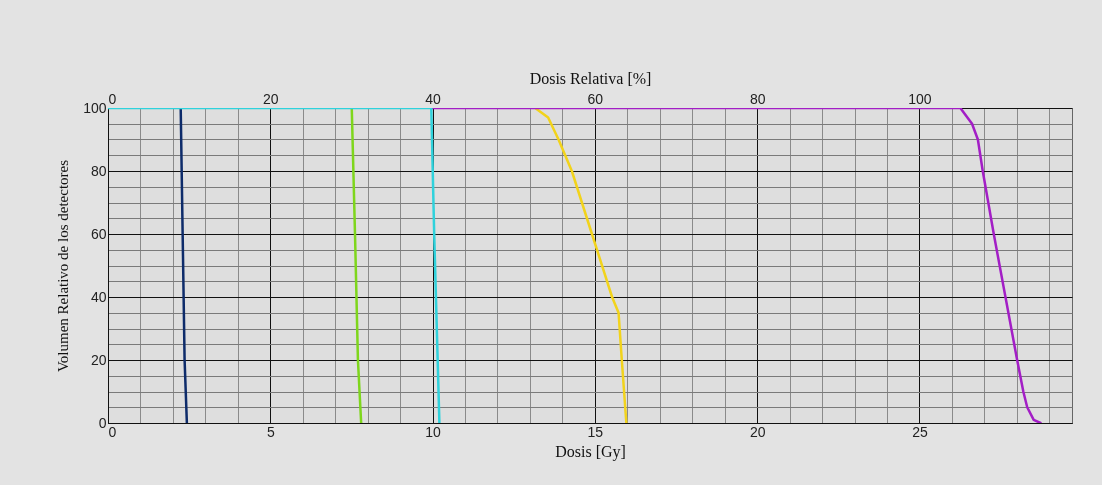  Describe the element at coordinates (757, 98) in the screenshot. I see `x2-tick-label: 80` at that location.